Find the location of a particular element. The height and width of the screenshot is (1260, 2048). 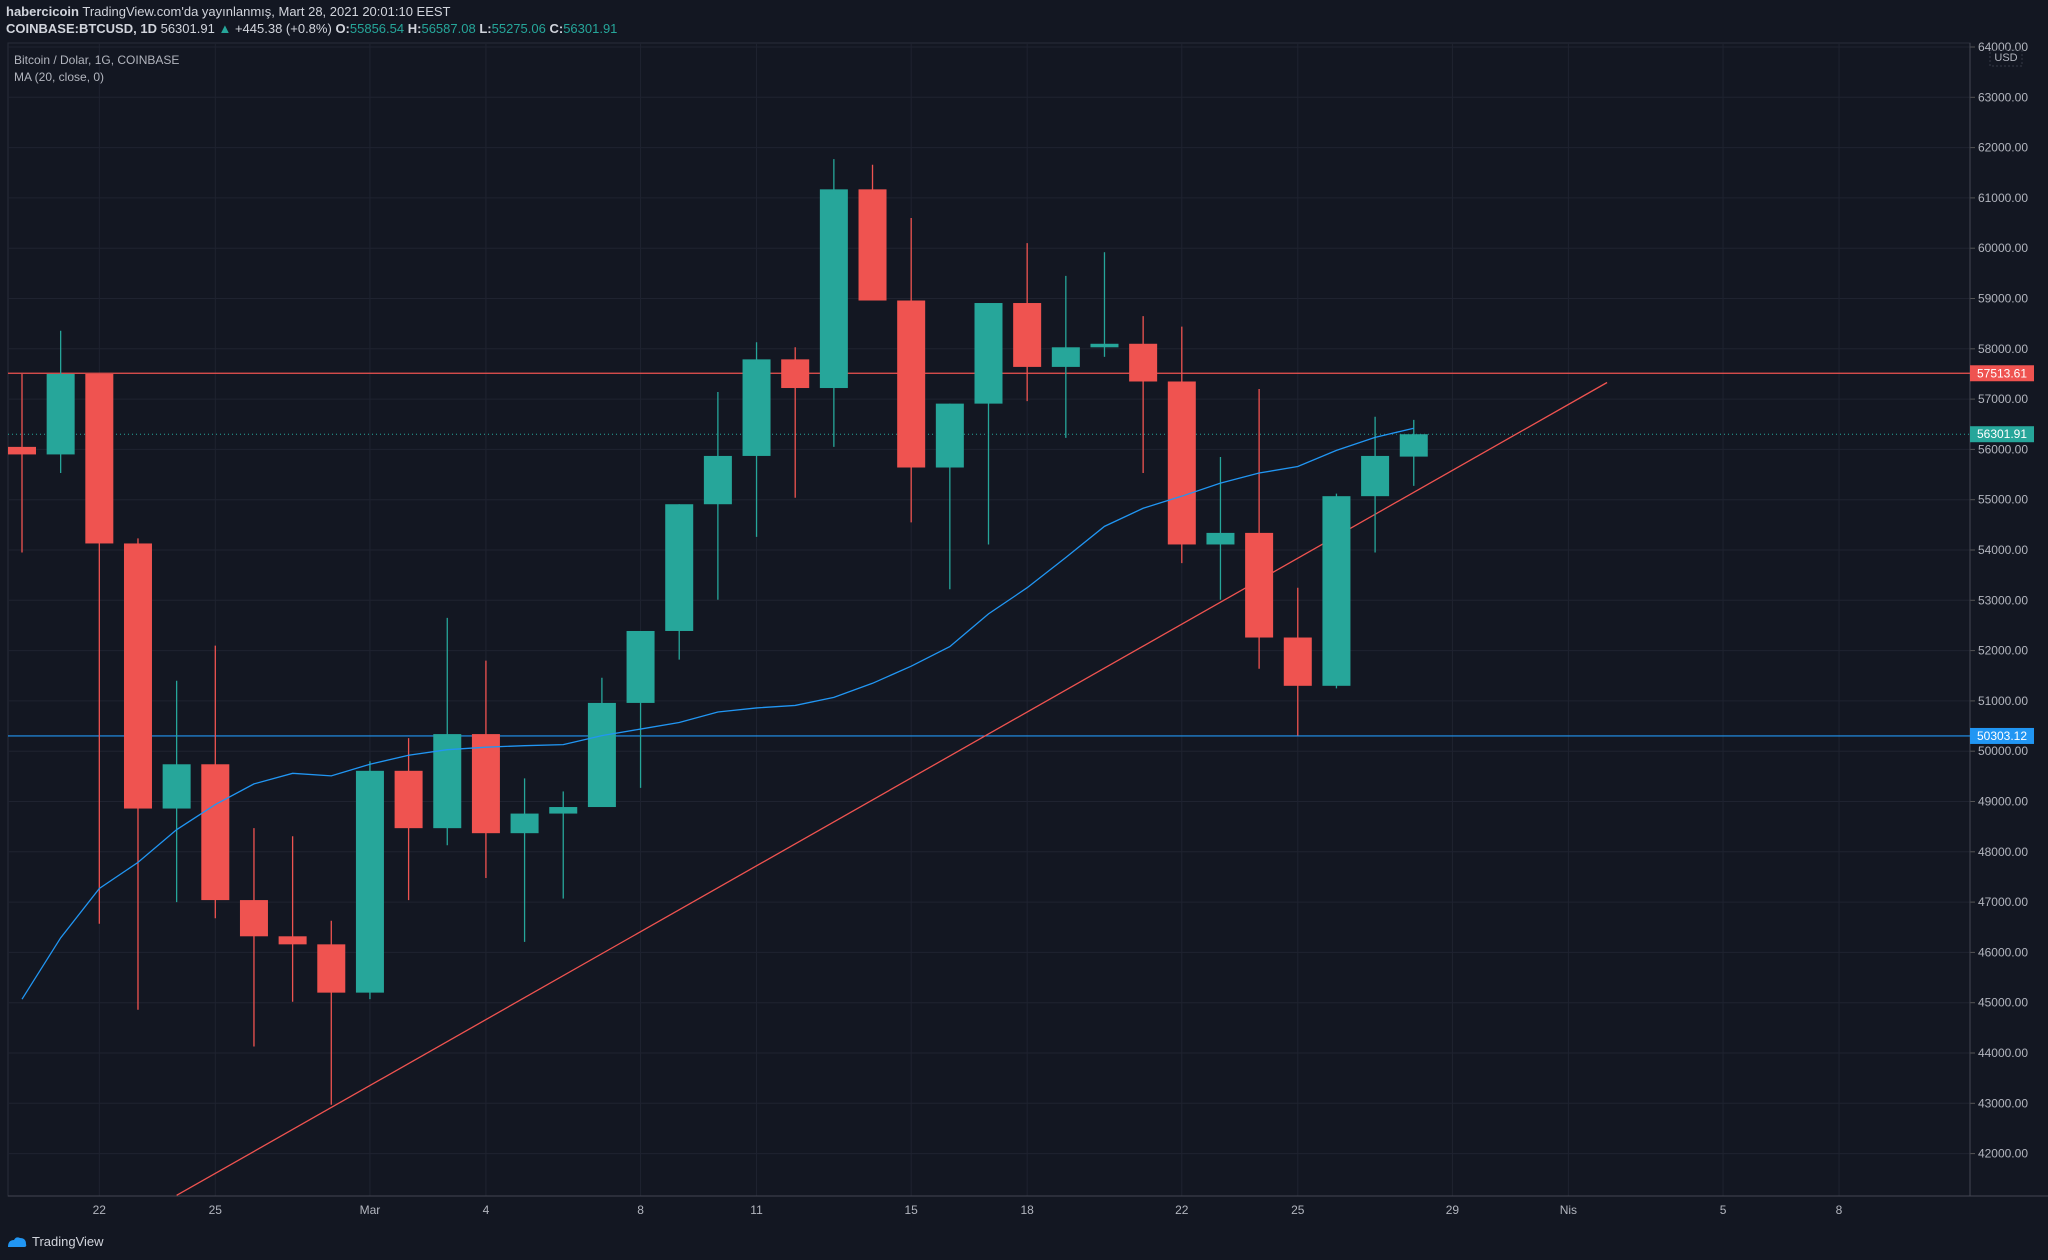

y-tick-label: 44000.00 is located at coordinates (2003, 1053).